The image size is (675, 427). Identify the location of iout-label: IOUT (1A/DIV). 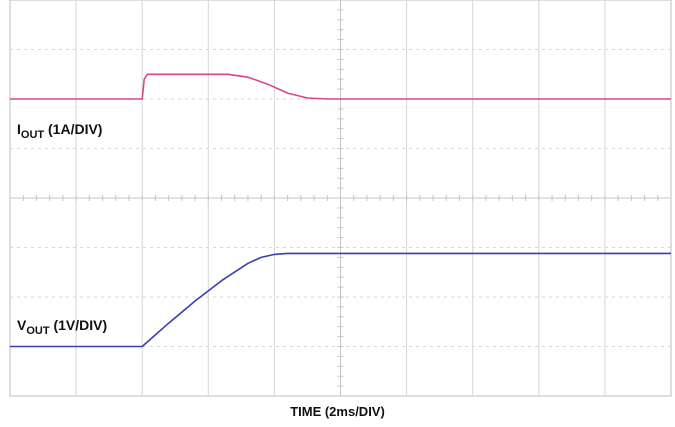
(59, 131).